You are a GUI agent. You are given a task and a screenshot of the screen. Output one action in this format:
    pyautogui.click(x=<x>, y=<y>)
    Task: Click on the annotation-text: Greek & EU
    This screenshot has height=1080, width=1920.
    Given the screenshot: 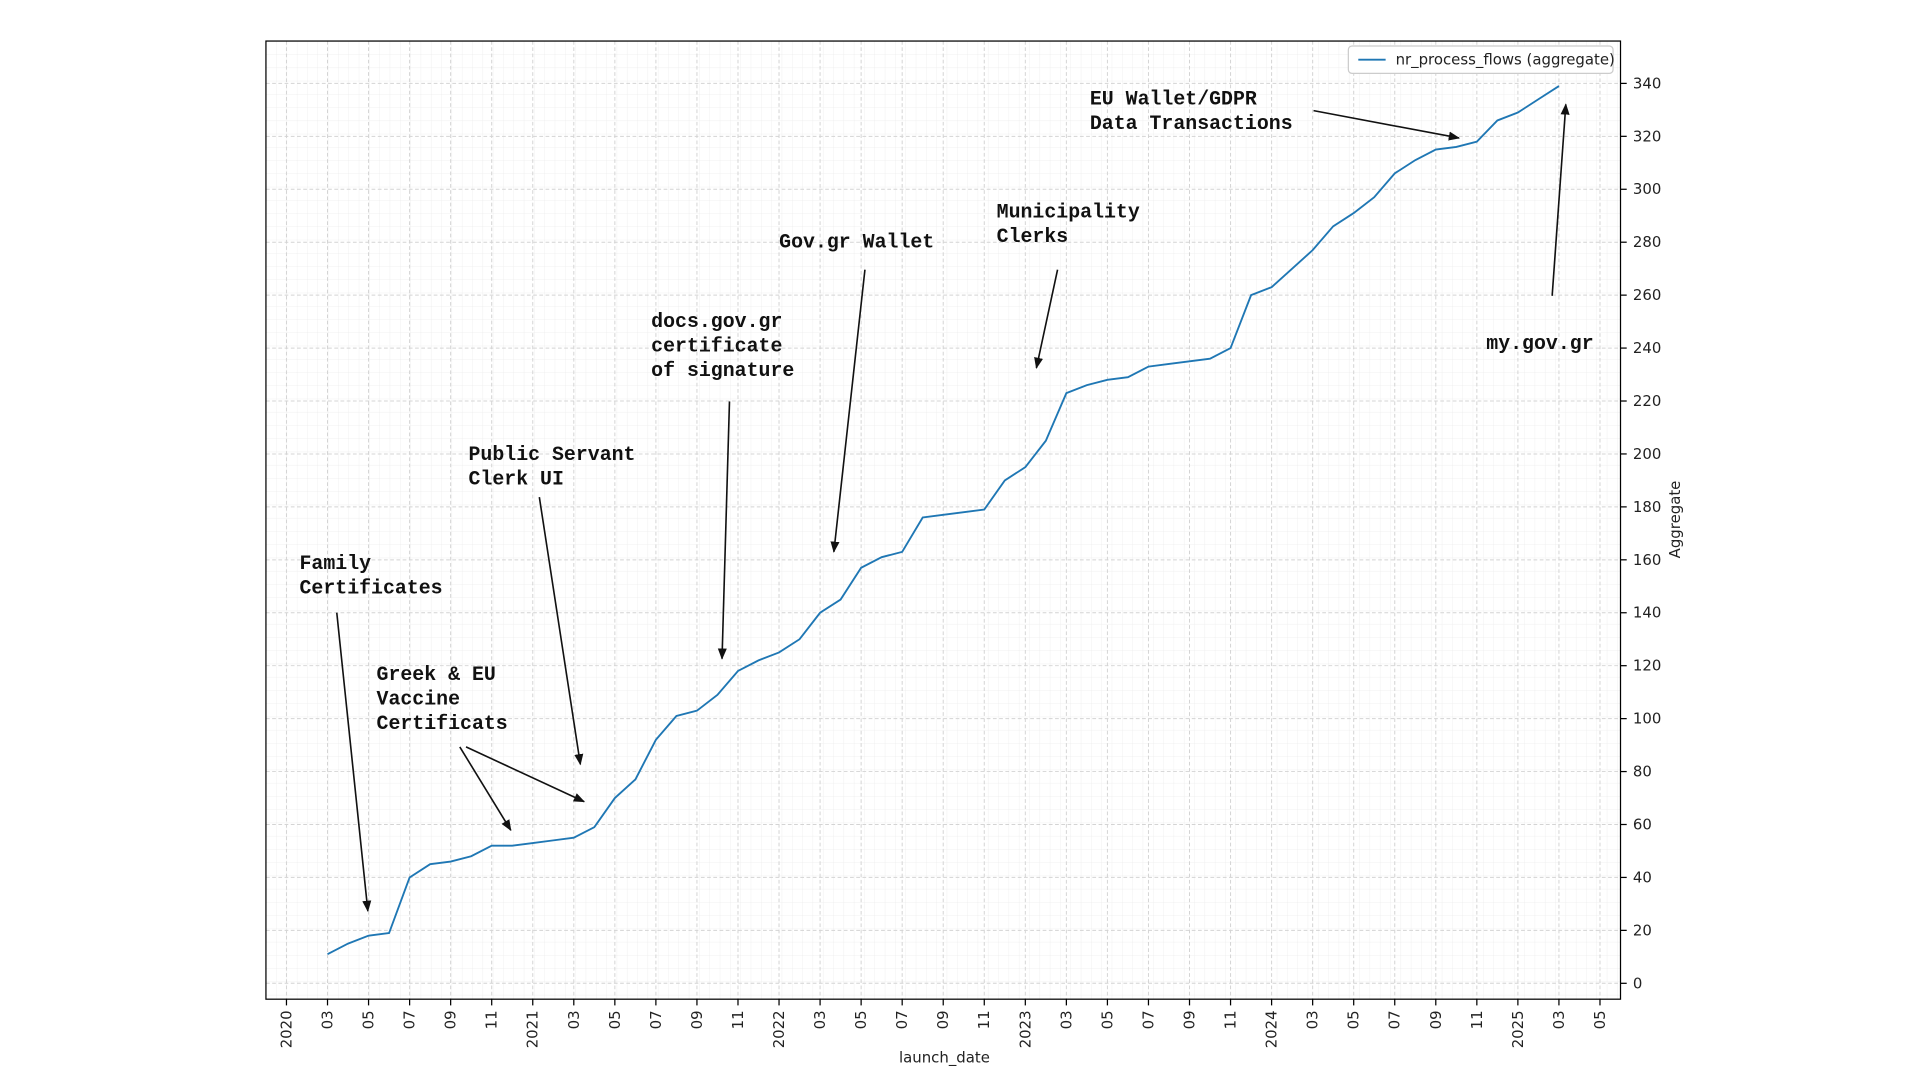 What is the action you would take?
    pyautogui.click(x=436, y=674)
    